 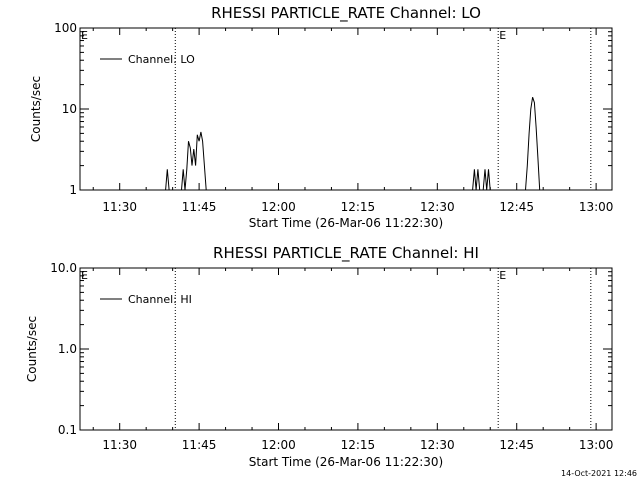 I want to click on chart-title: RHESSI PARTICLE_RATE Channel: HI, so click(x=346, y=253).